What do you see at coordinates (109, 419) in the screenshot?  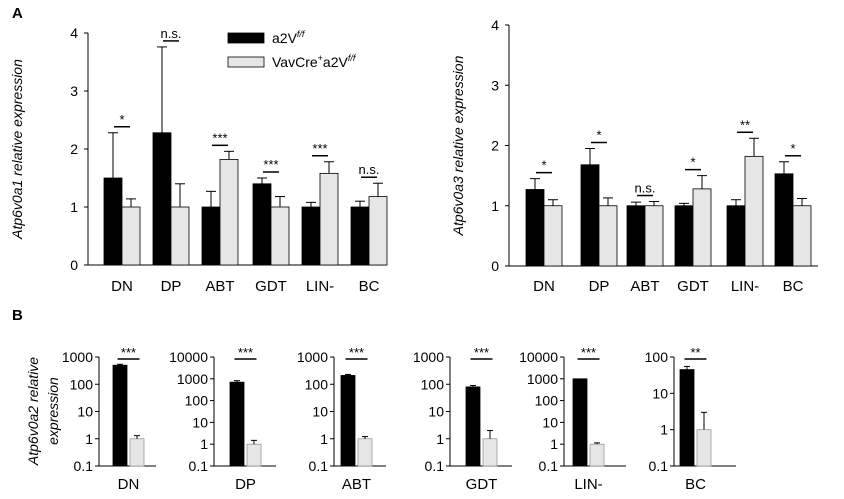 I see `subplot-dn: 0.1 1 10 100 1000 *** DN` at bounding box center [109, 419].